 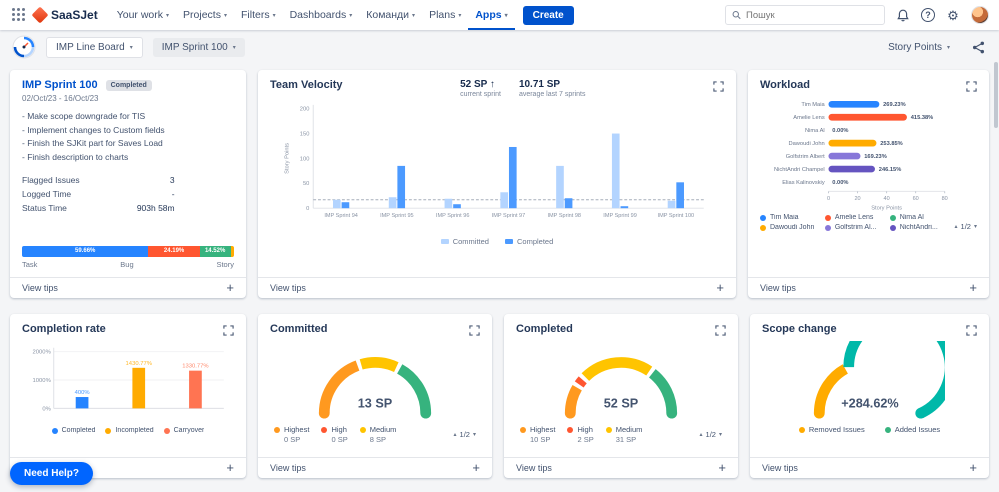 What do you see at coordinates (52, 473) in the screenshot?
I see `need-help-button: Need Help?` at bounding box center [52, 473].